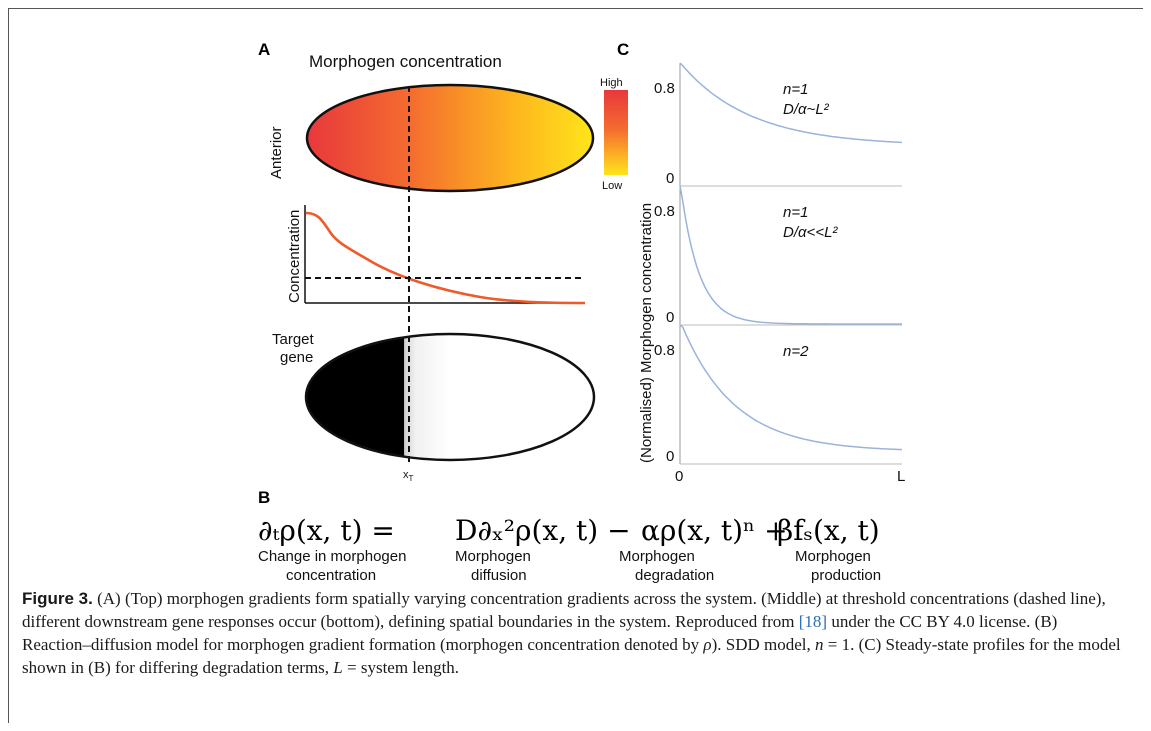 The height and width of the screenshot is (731, 1151). What do you see at coordinates (408, 476) in the screenshot?
I see `threshold-position-label: xT` at bounding box center [408, 476].